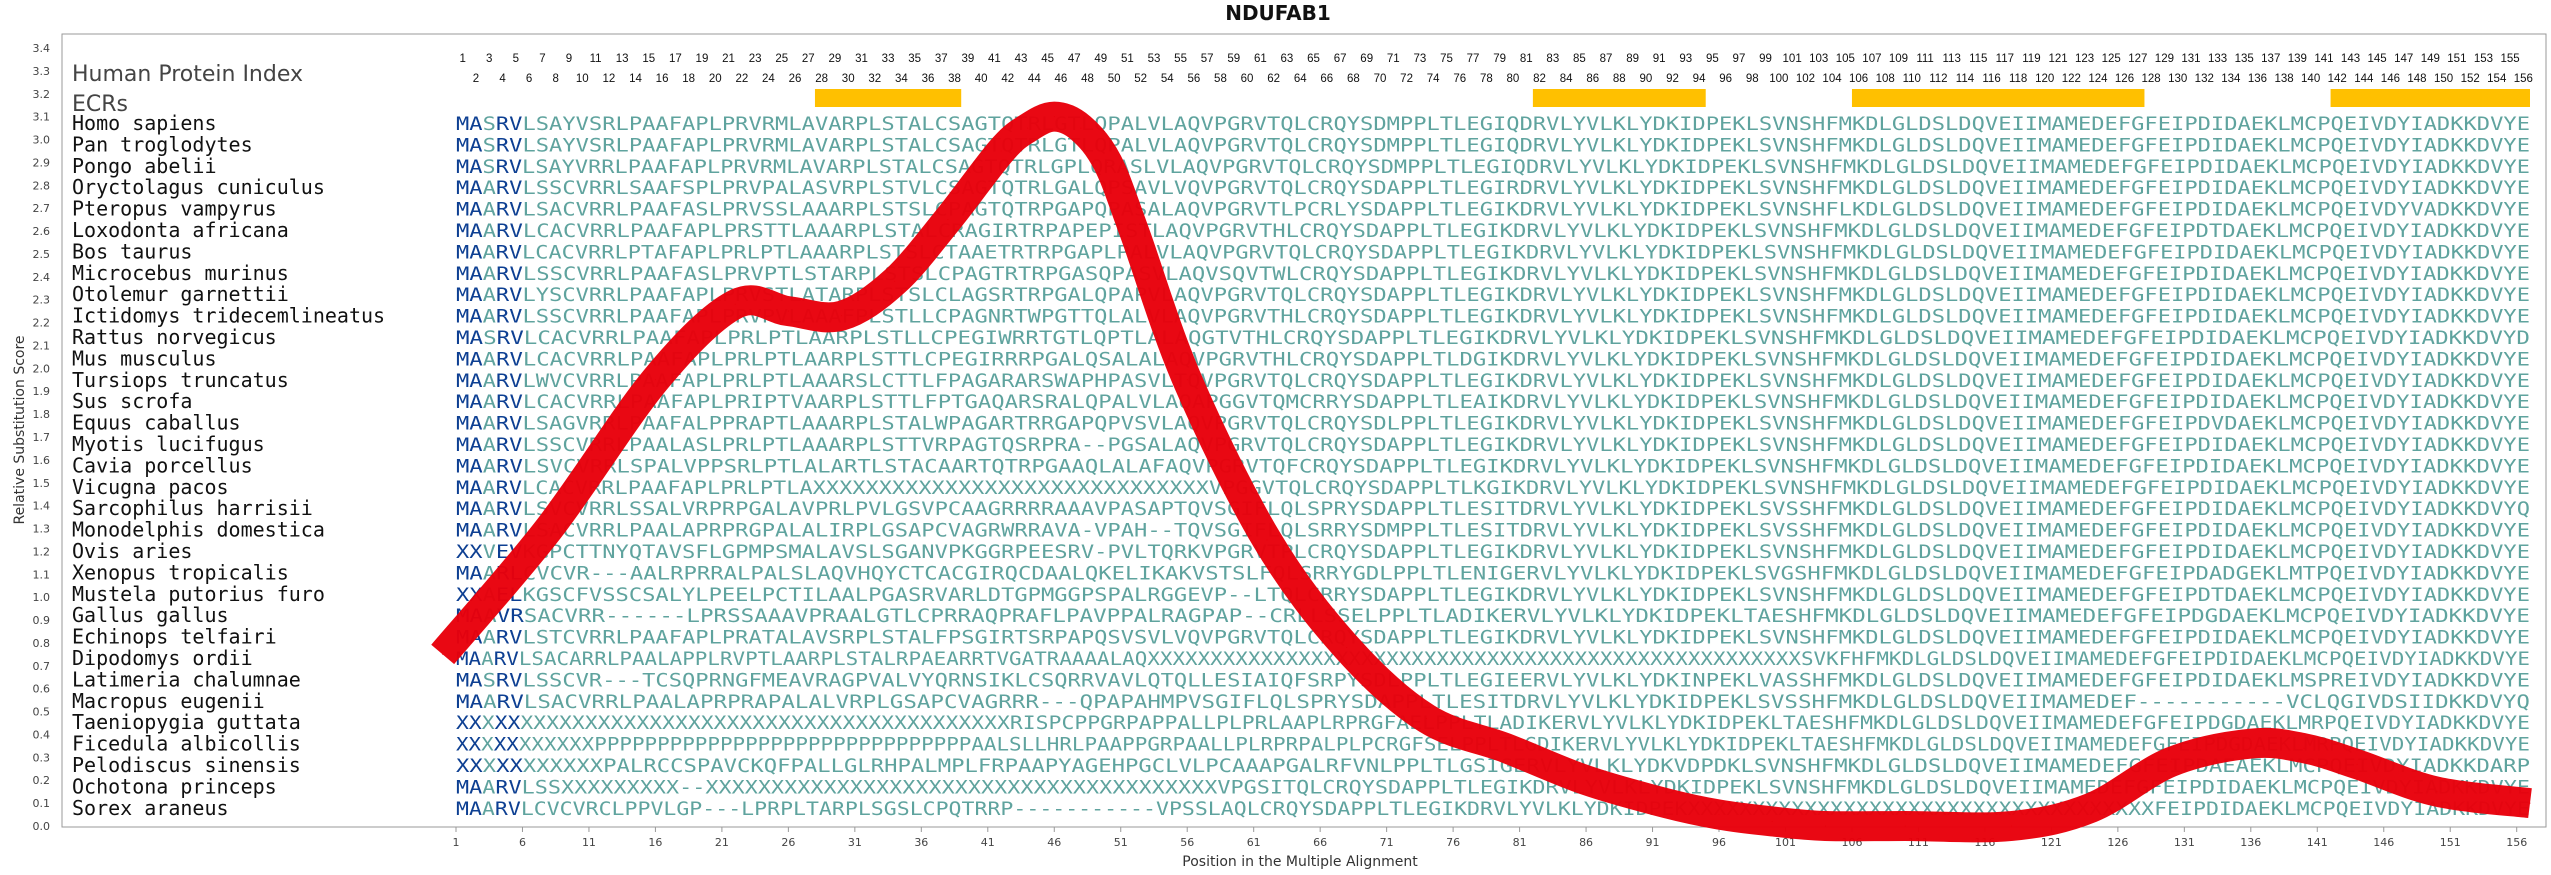 Image resolution: width=2551 pixels, height=875 pixels. What do you see at coordinates (2018, 79) in the screenshot?
I see `position-number: 118` at bounding box center [2018, 79].